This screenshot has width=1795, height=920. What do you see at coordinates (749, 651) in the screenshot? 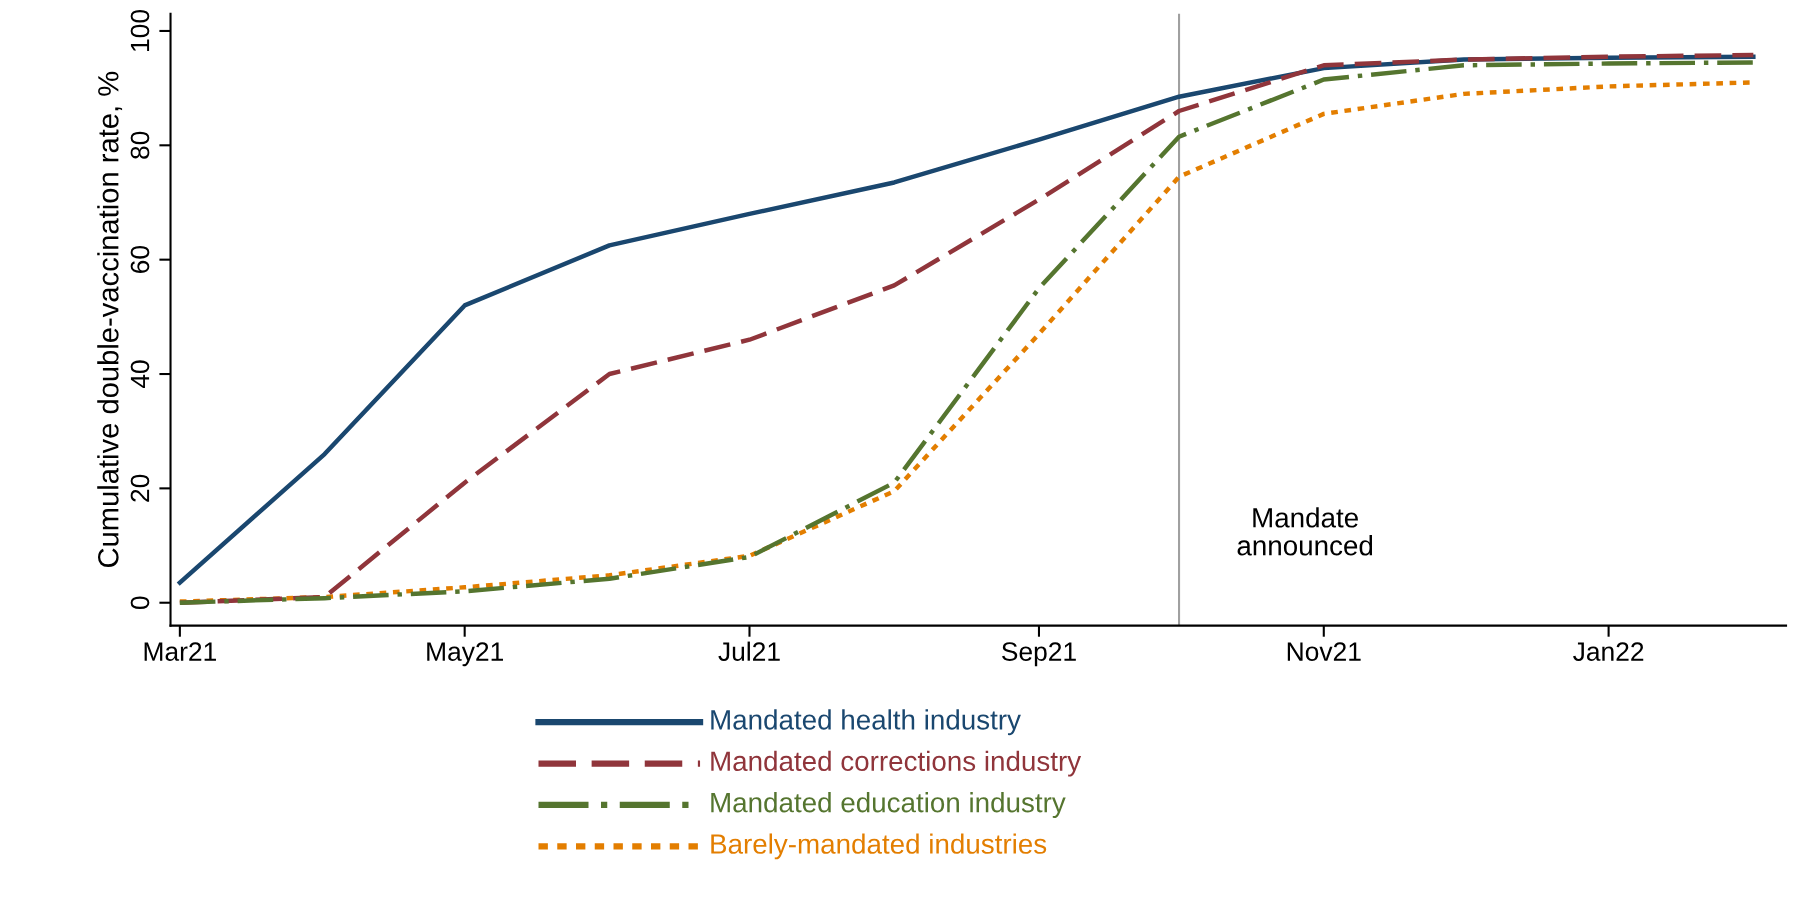
I see `x-tick-label: Jul21` at bounding box center [749, 651].